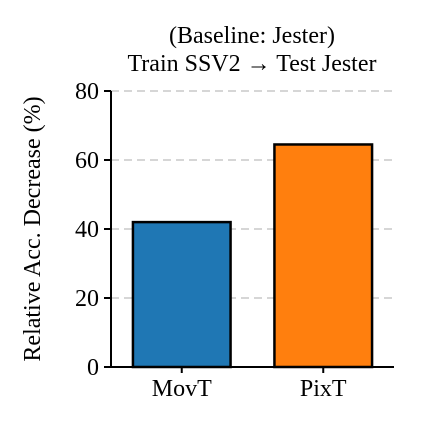  I want to click on bar-movt, so click(181, 294).